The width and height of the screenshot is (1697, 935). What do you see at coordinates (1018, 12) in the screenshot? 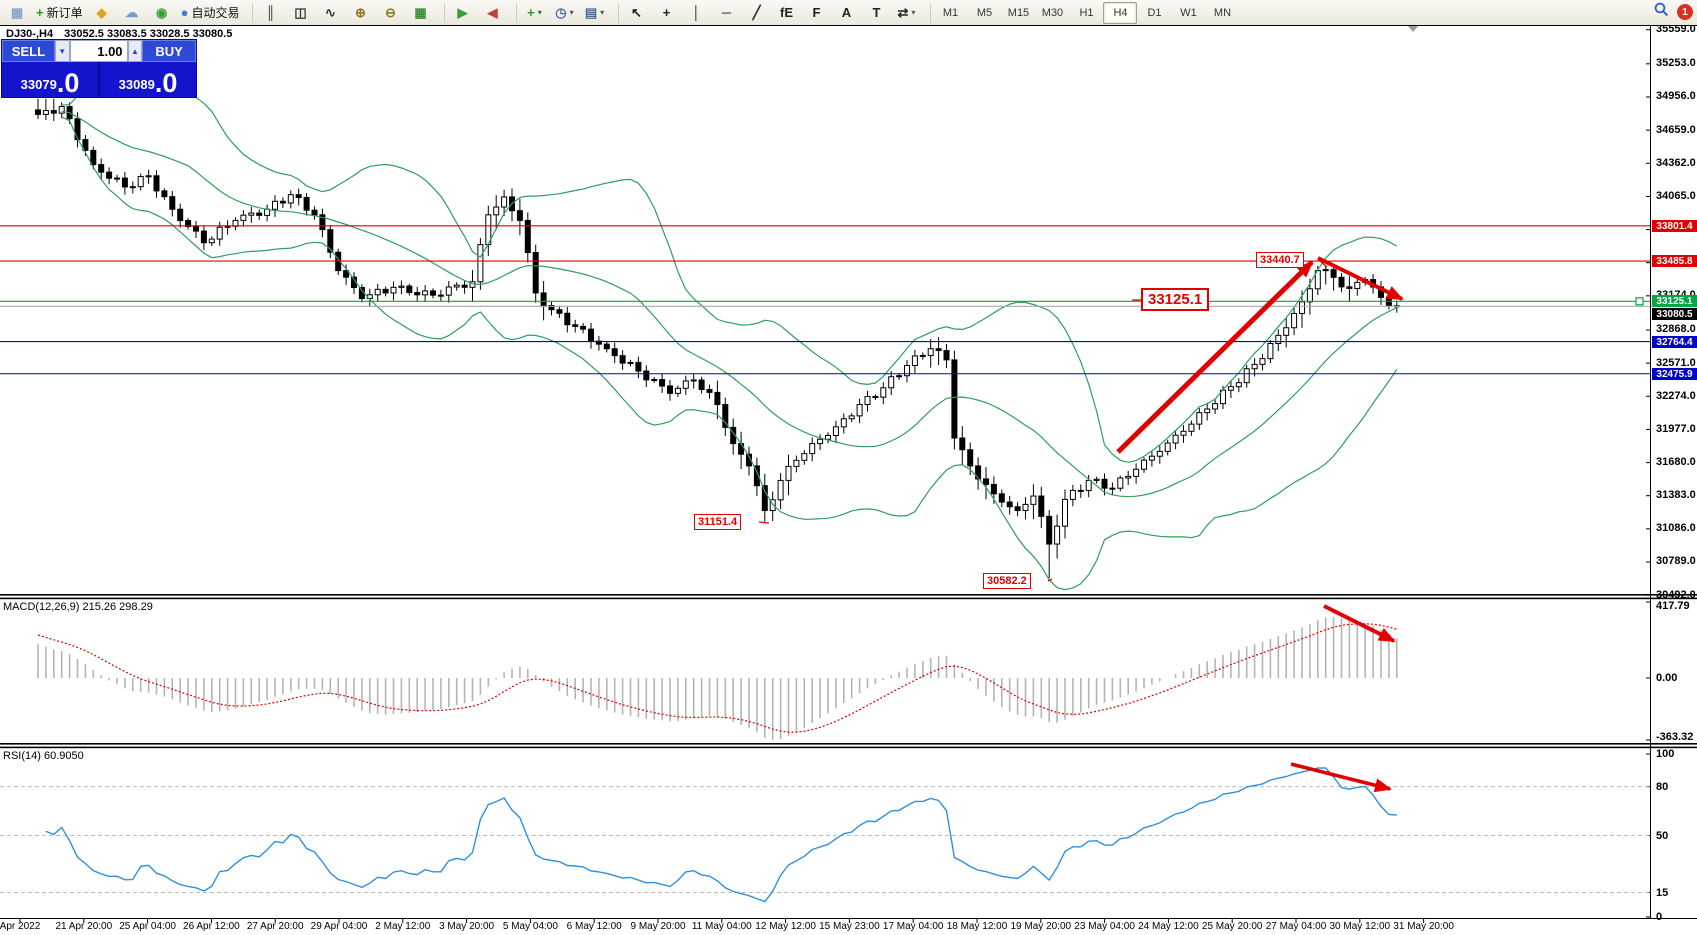
I see `timeframe-m15-button: M15` at bounding box center [1018, 12].